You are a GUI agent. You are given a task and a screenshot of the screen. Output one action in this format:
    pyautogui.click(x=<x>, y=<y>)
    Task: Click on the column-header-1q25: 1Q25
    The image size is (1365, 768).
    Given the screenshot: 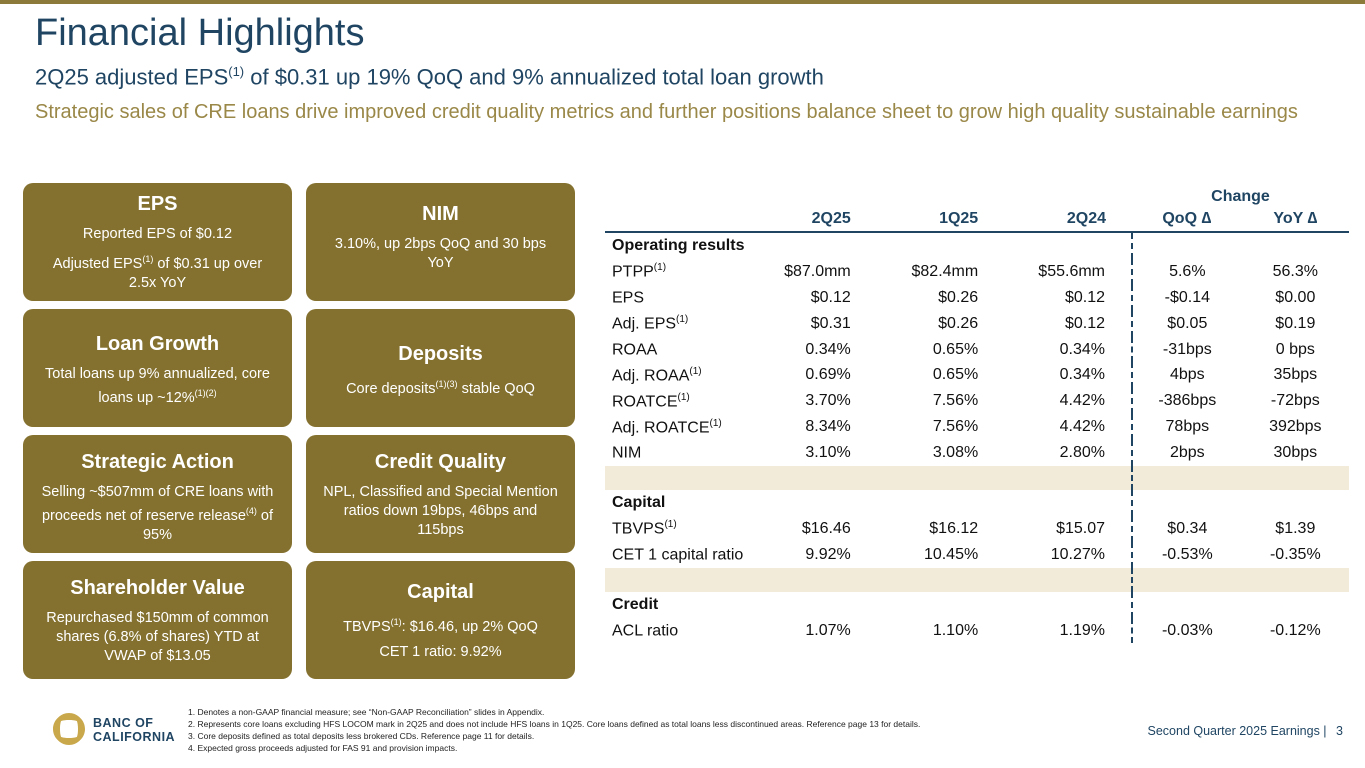 What is the action you would take?
    pyautogui.click(x=940, y=220)
    